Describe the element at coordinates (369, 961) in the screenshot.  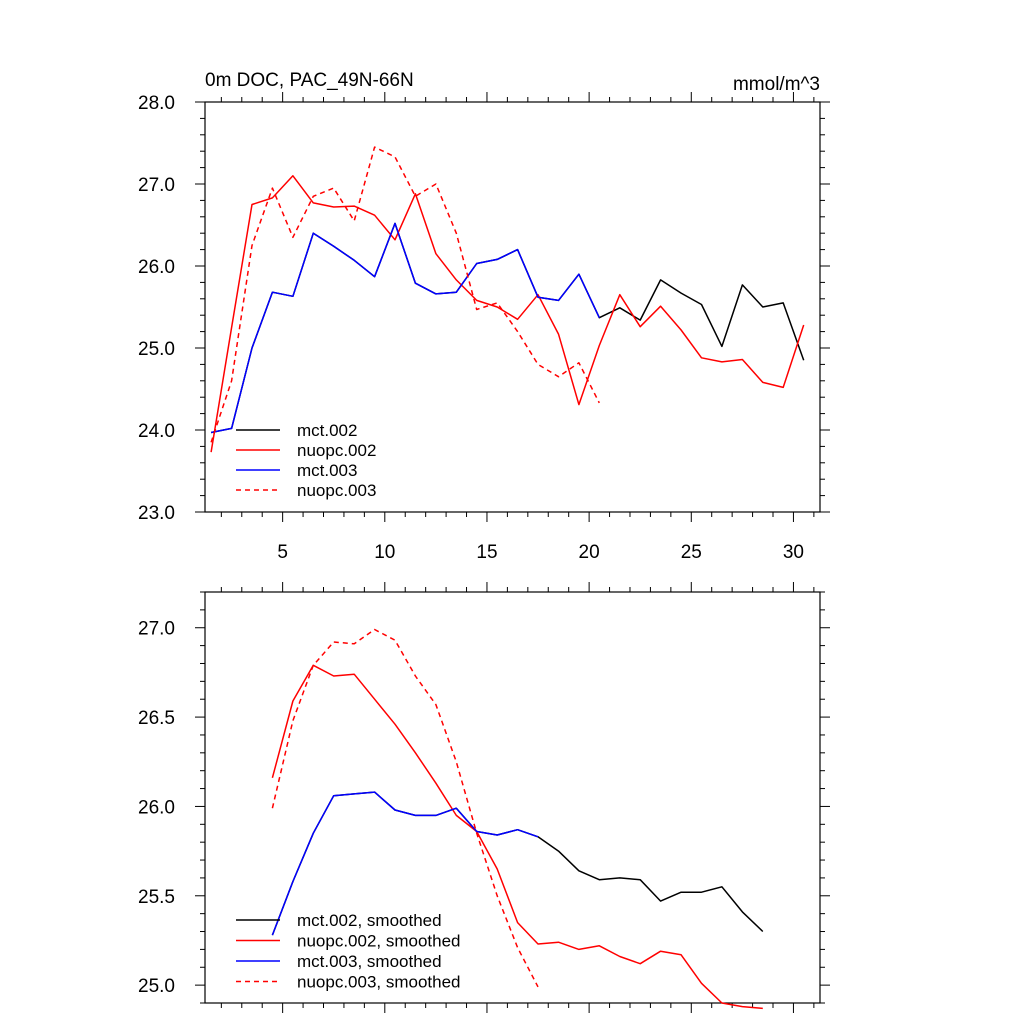
I see `legend-label: mct.003, smoothed` at that location.